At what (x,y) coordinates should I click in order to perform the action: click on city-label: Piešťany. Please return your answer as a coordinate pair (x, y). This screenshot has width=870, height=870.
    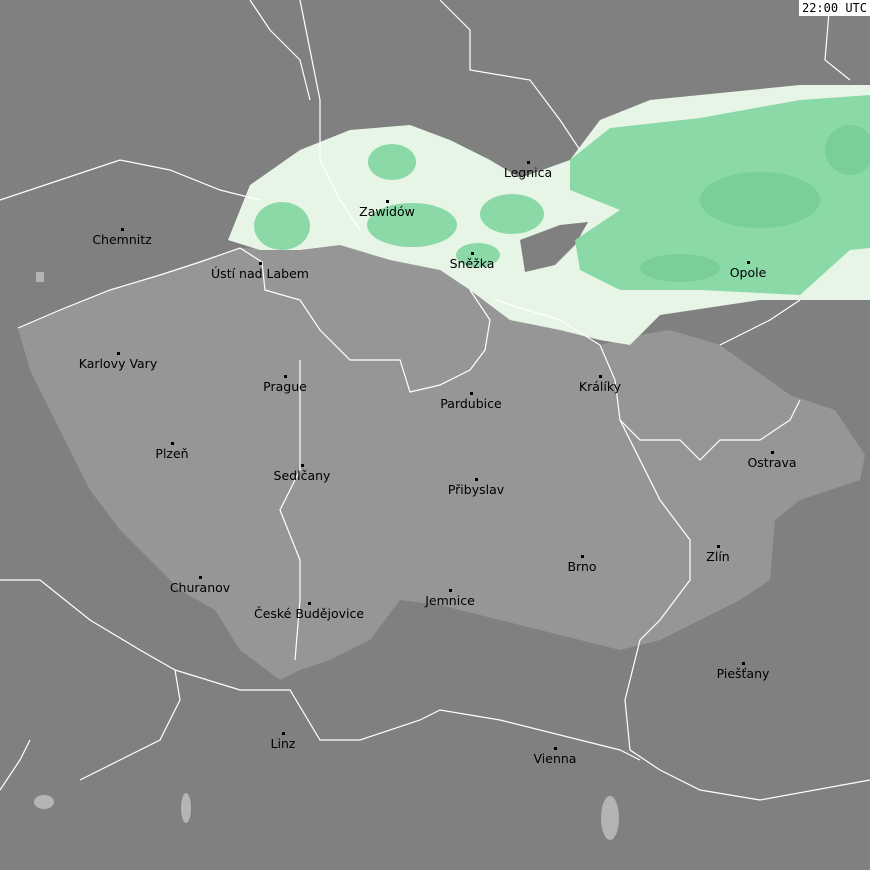
    Looking at the image, I should click on (743, 673).